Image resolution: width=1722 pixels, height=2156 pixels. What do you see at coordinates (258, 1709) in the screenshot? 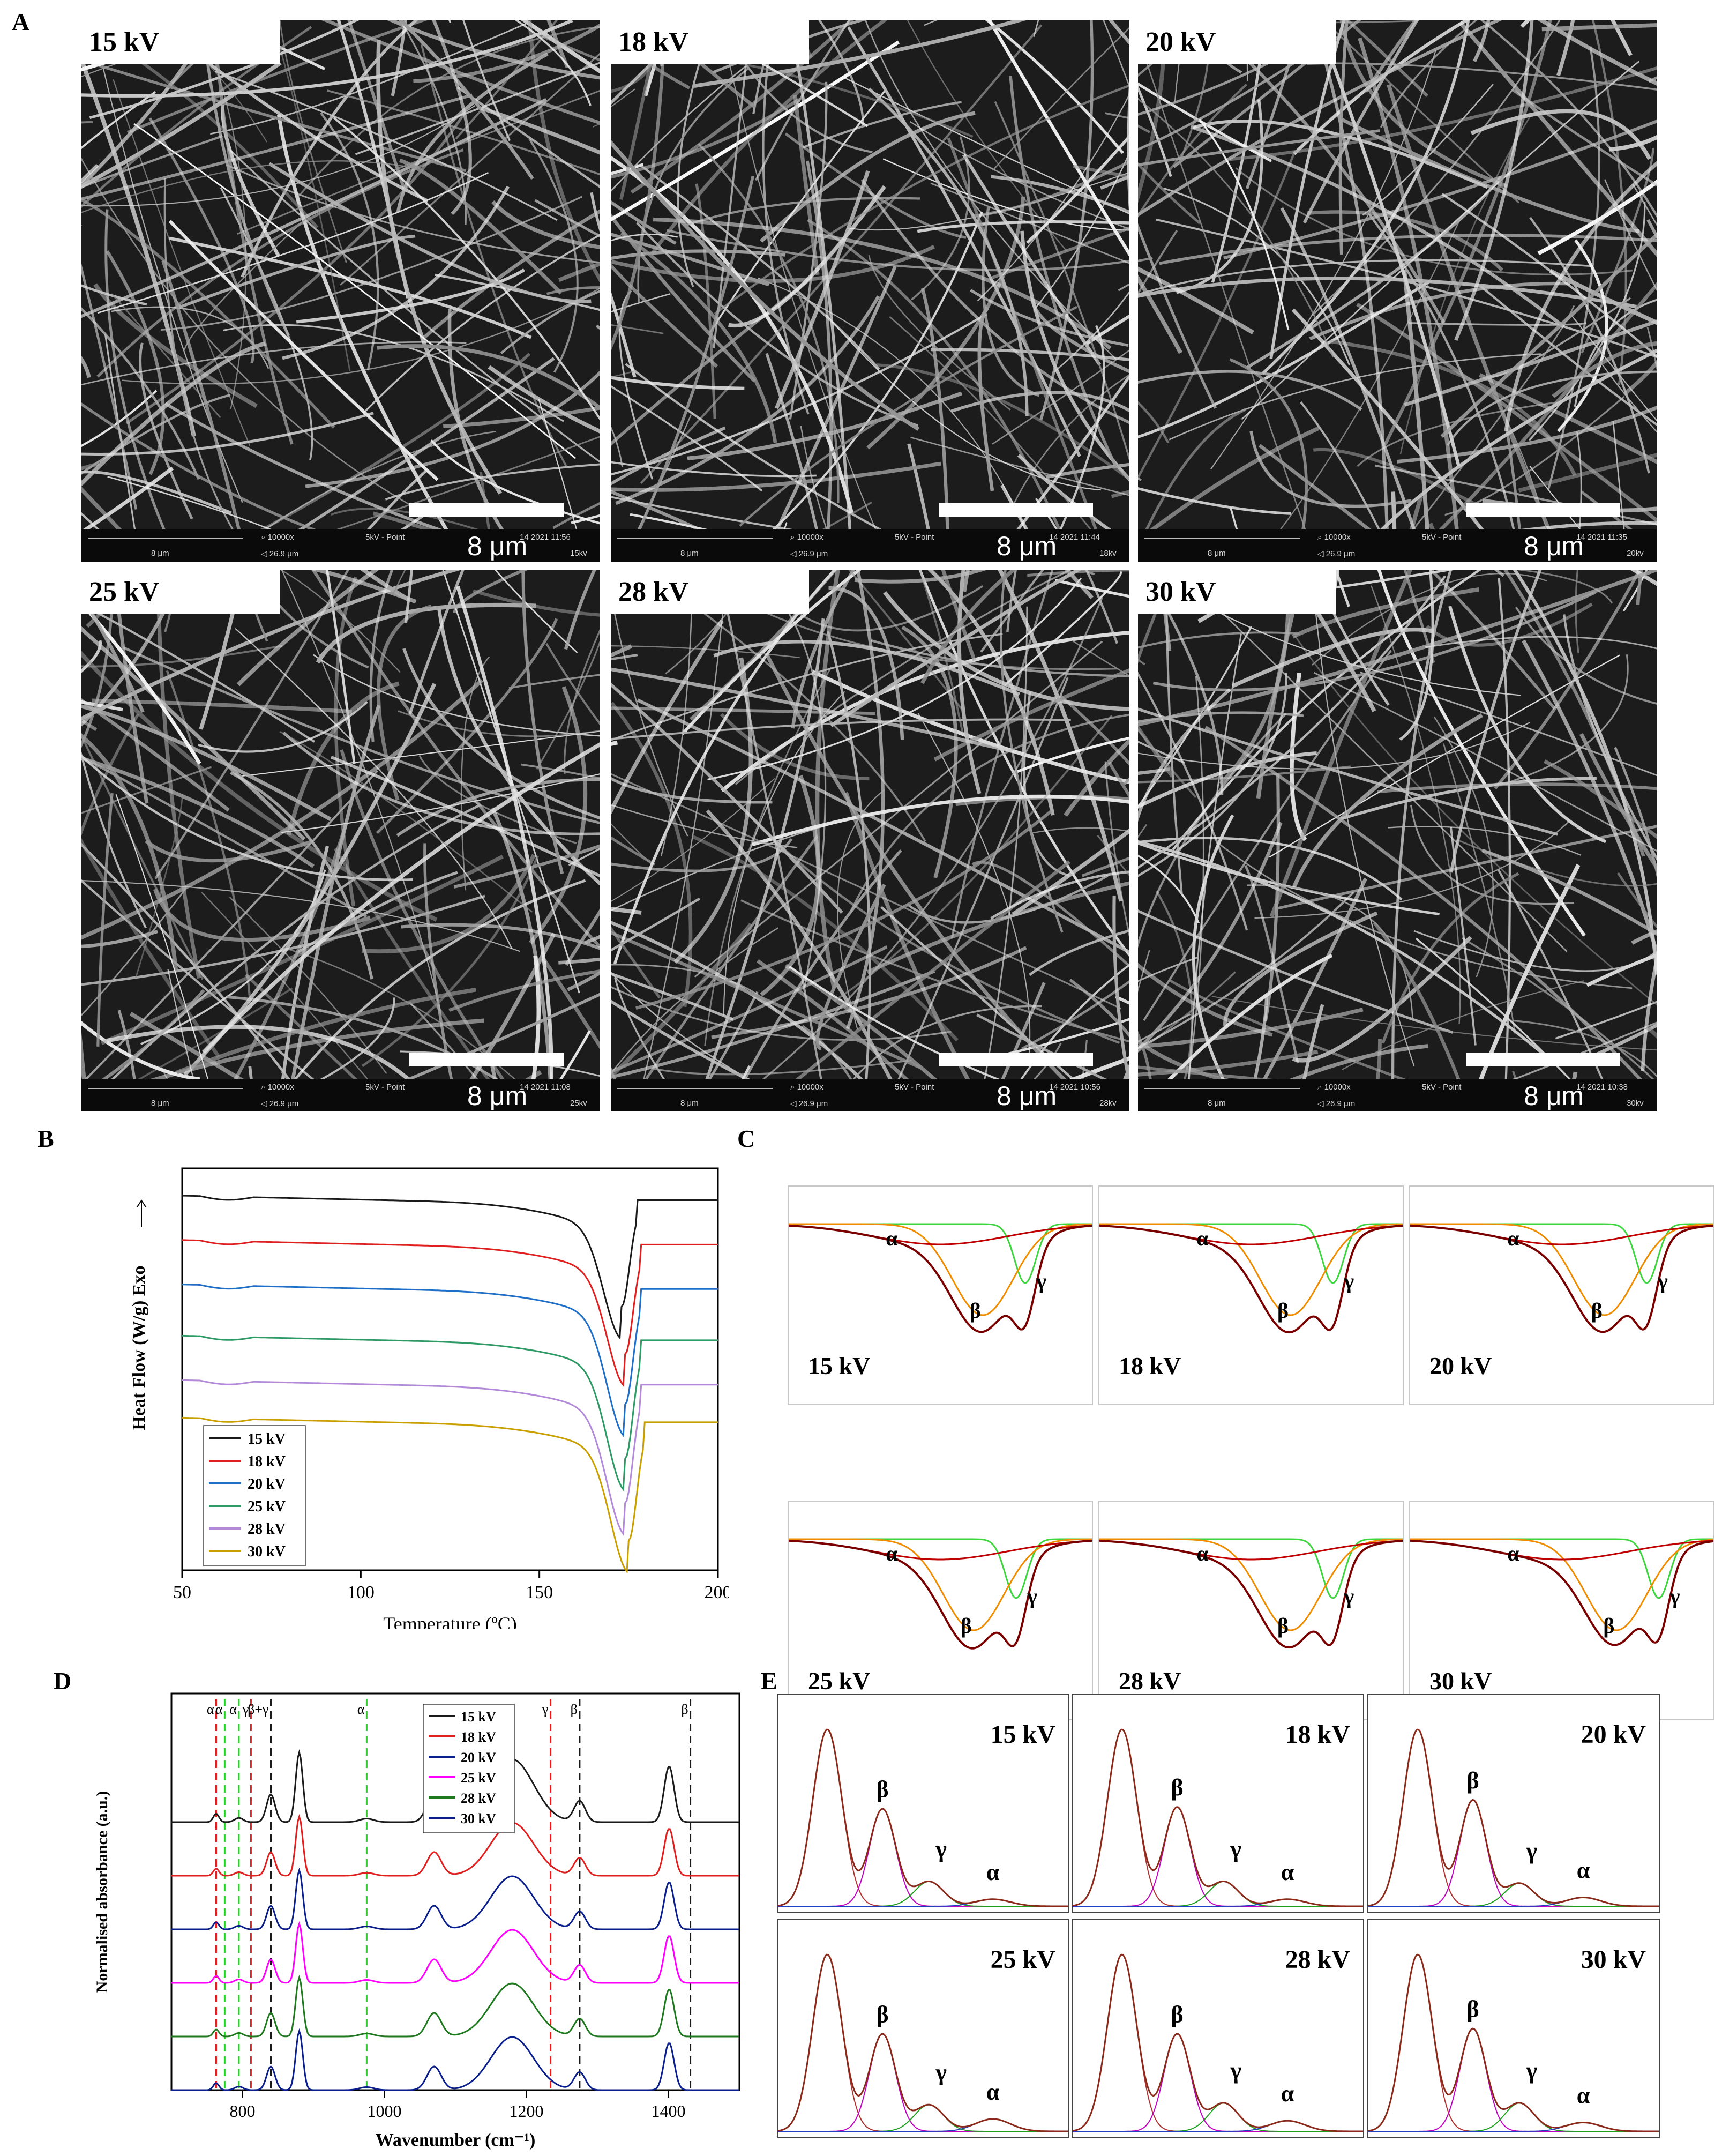
I see `band-marker-label: β+γ` at bounding box center [258, 1709].